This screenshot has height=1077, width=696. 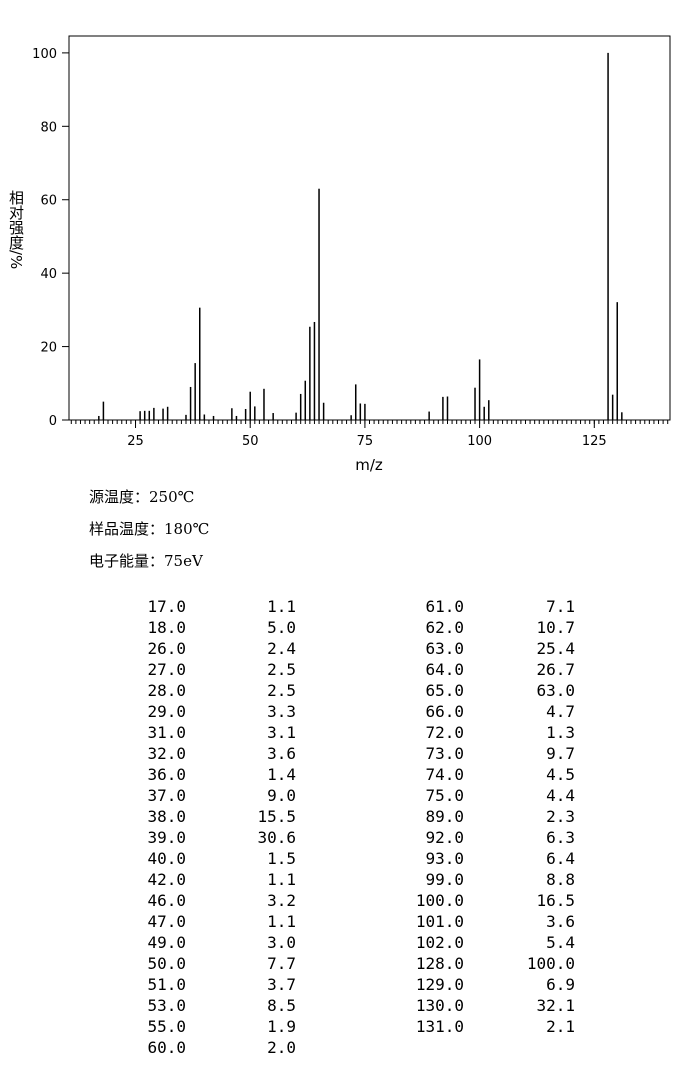 I want to click on peak-mz: 53.0, so click(x=166, y=1005).